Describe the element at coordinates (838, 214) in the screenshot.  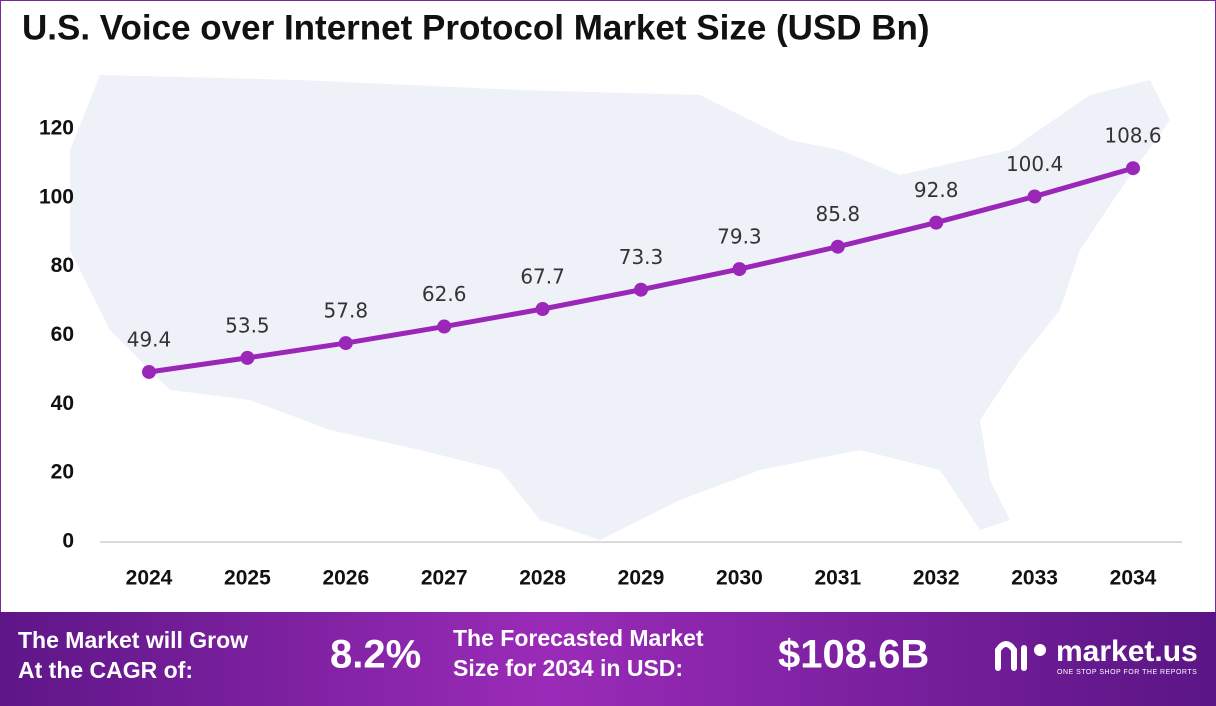
I see `data-label: 85.8` at that location.